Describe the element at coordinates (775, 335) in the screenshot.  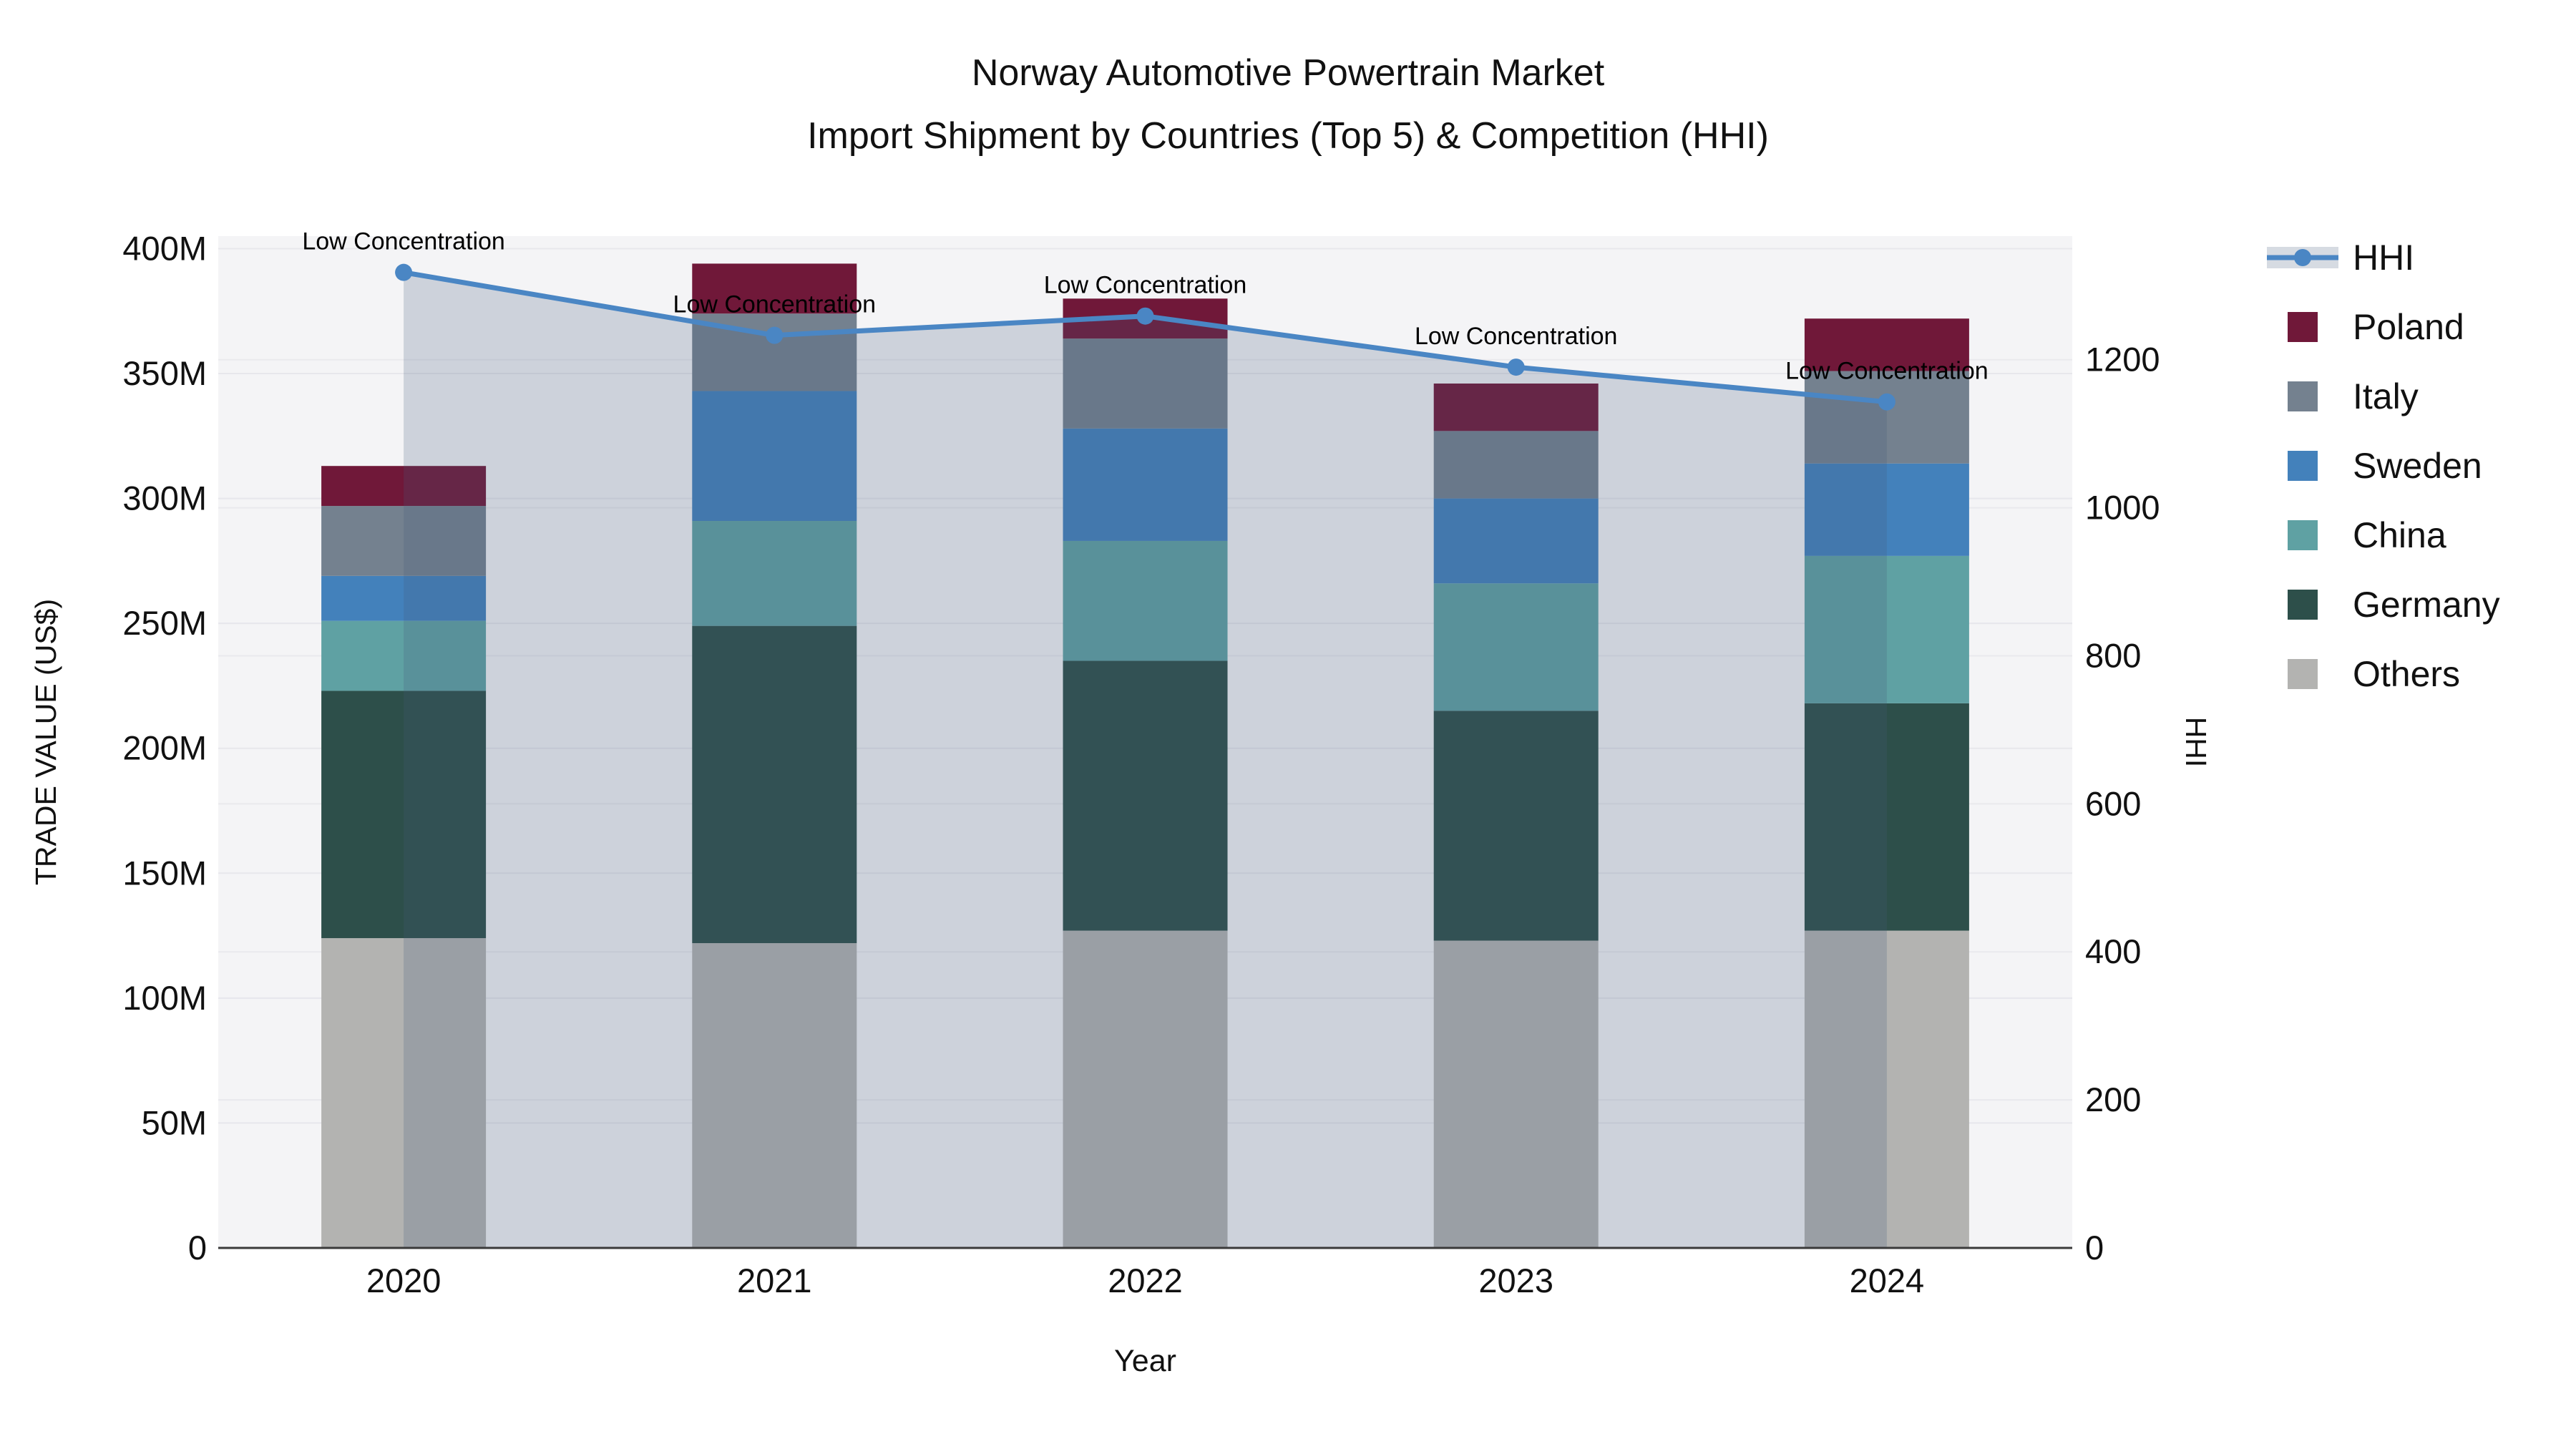
I see `hhi-marker-2021` at that location.